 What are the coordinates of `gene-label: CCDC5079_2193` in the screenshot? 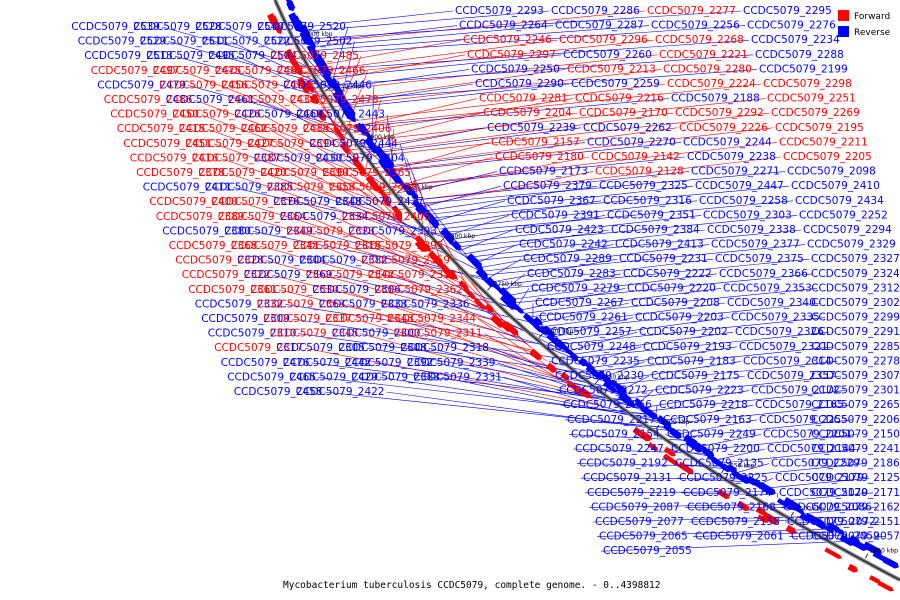 It's located at (687, 347).